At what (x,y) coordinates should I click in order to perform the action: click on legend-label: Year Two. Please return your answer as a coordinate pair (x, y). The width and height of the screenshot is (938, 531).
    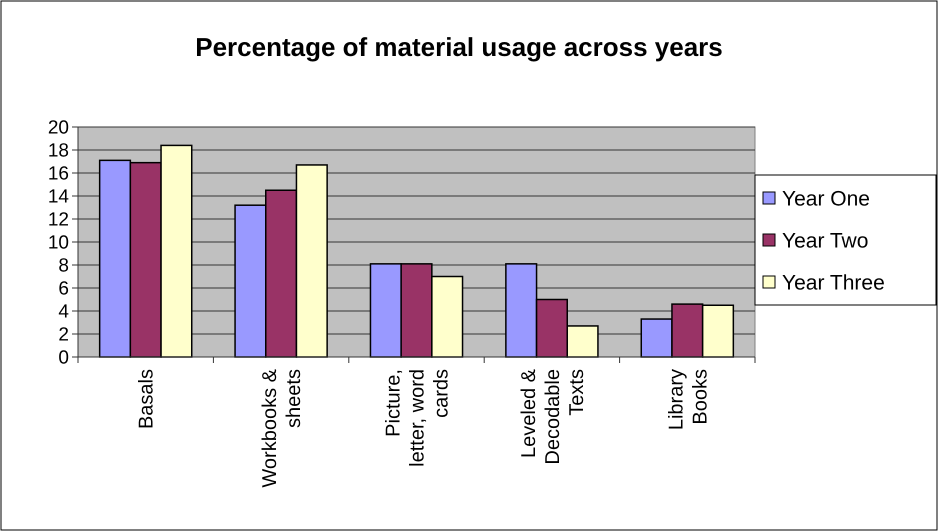
    Looking at the image, I should click on (825, 240).